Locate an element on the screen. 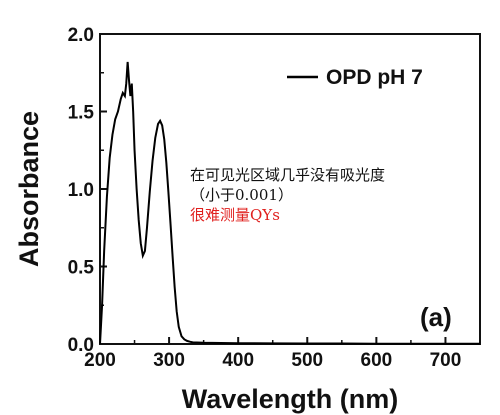 This screenshot has height=415, width=500. y-axis-title: Absorbance is located at coordinates (29, 189).